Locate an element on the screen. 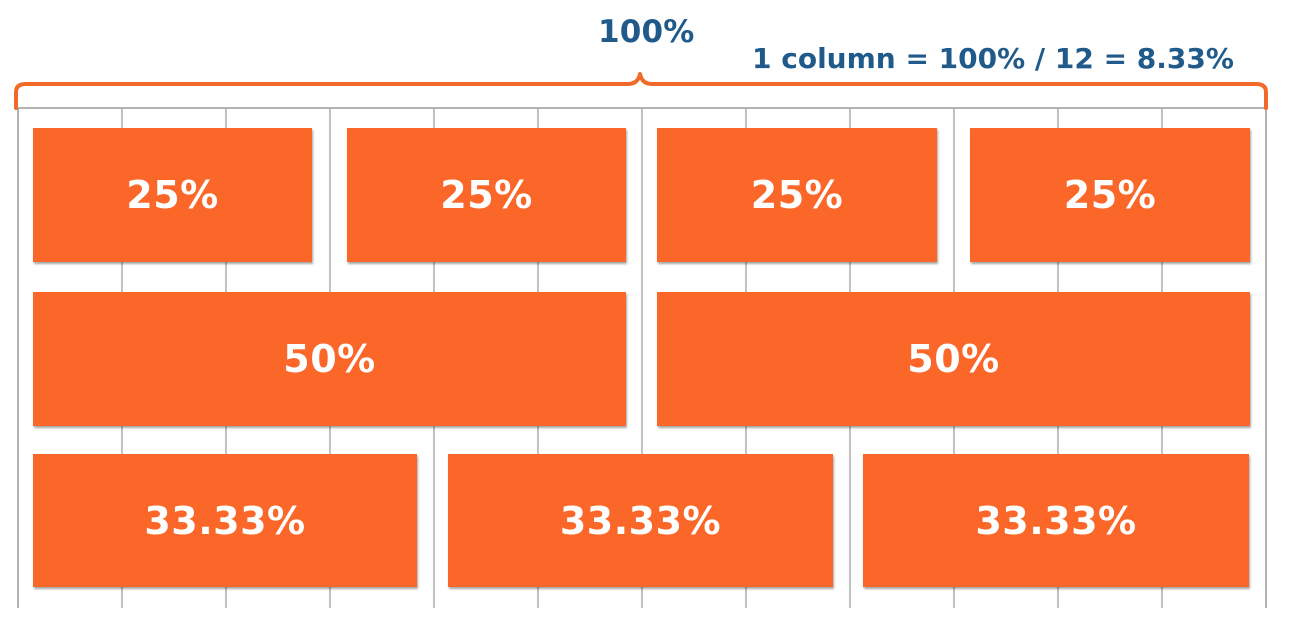 The image size is (1299, 632). box-quarter-2: 25% is located at coordinates (486, 195).